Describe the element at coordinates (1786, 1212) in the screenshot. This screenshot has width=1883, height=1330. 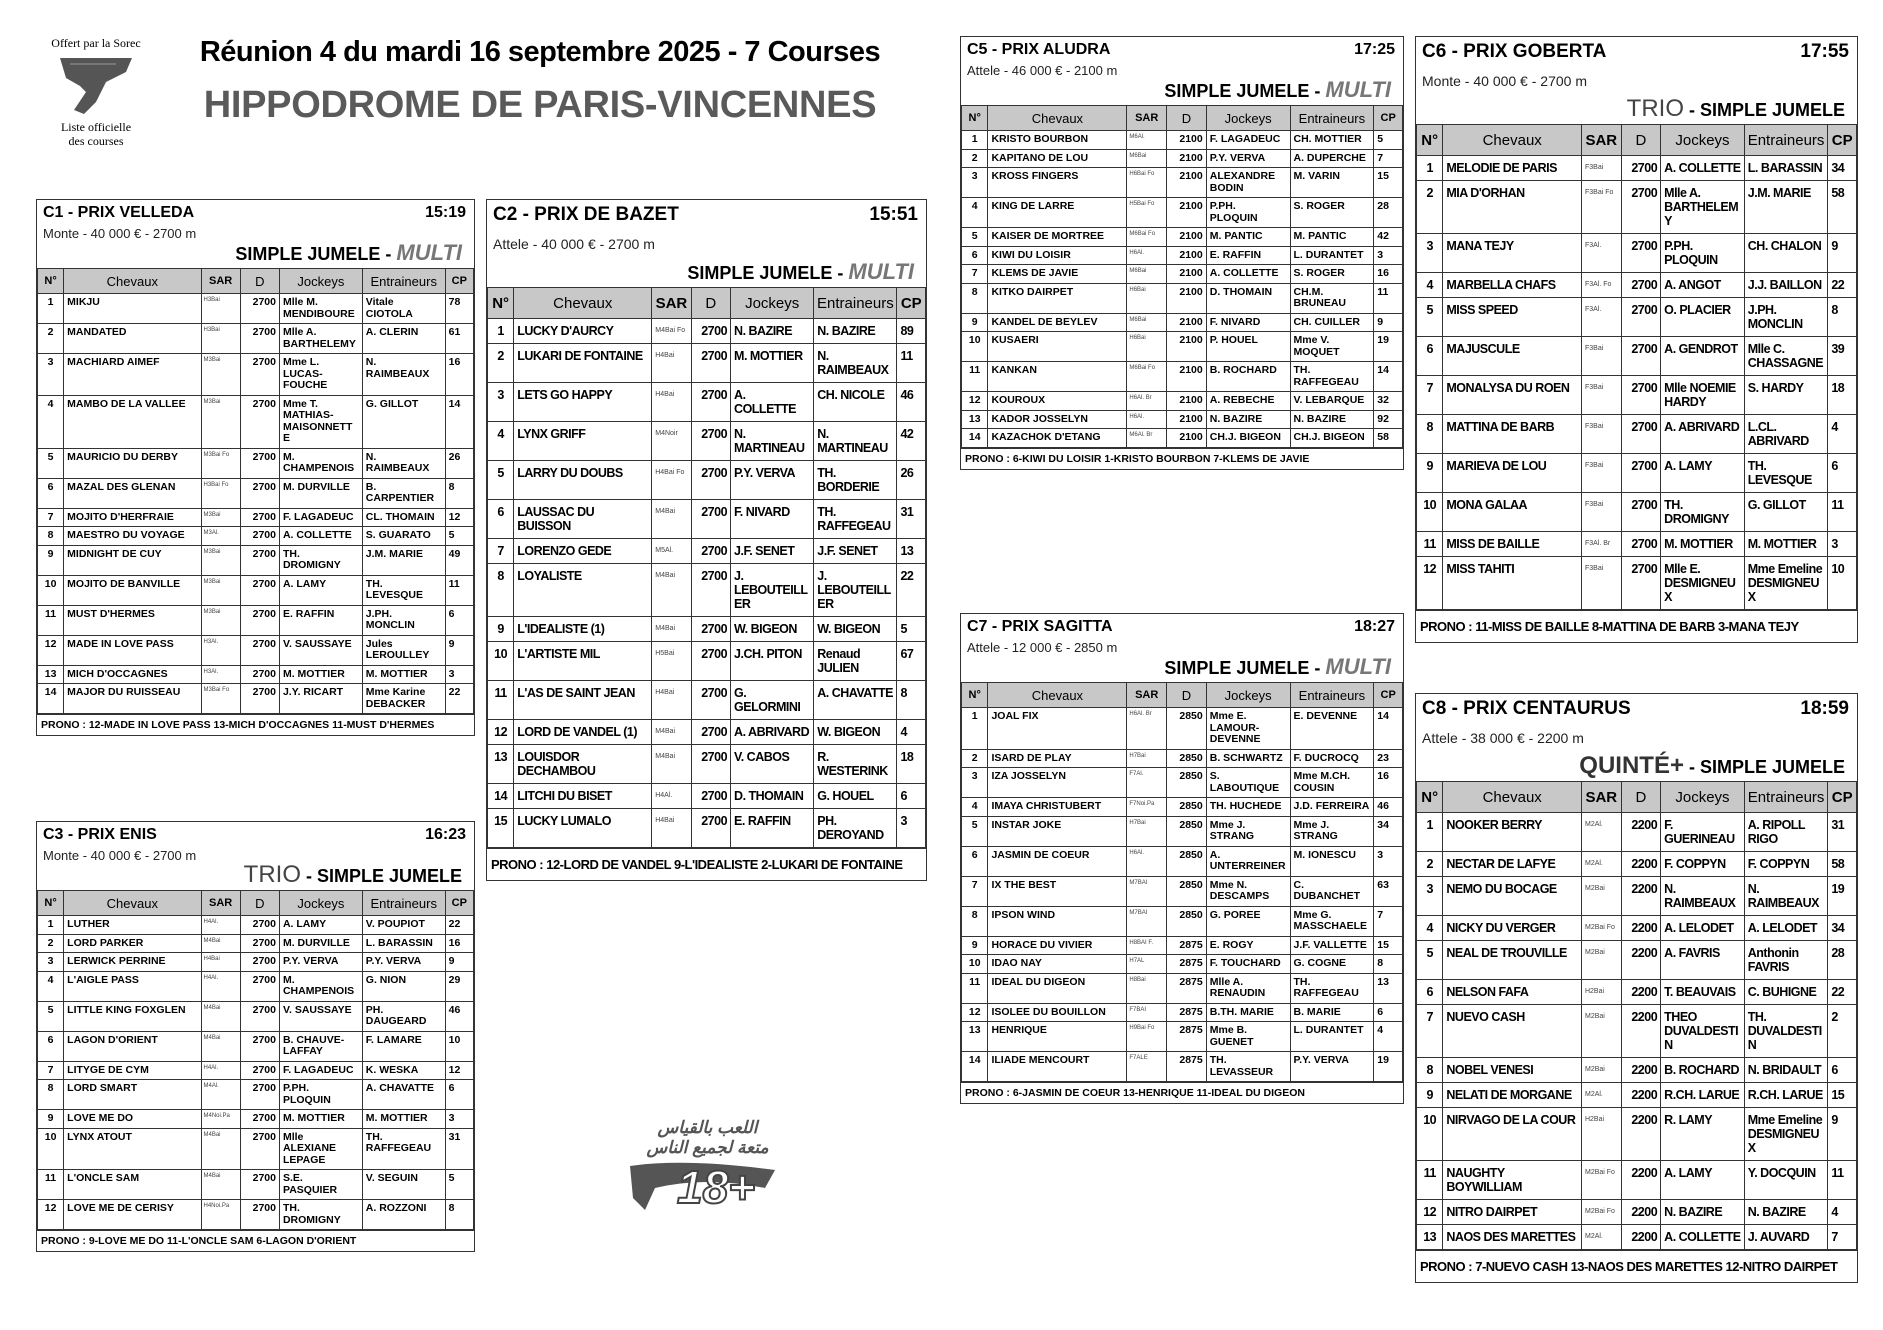
I see `cell-trainer: N. BAZIRE` at that location.